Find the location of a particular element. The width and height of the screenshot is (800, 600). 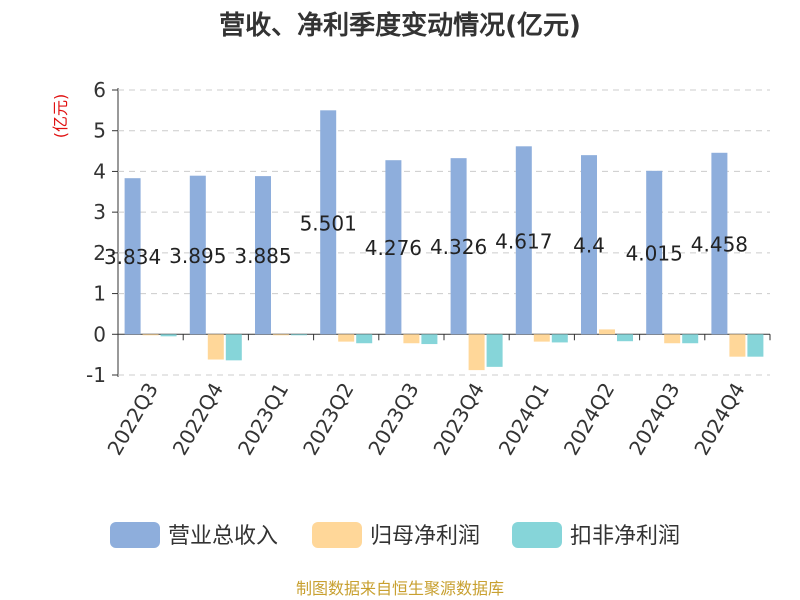

bar-series3-2023Q4 is located at coordinates (494, 350).